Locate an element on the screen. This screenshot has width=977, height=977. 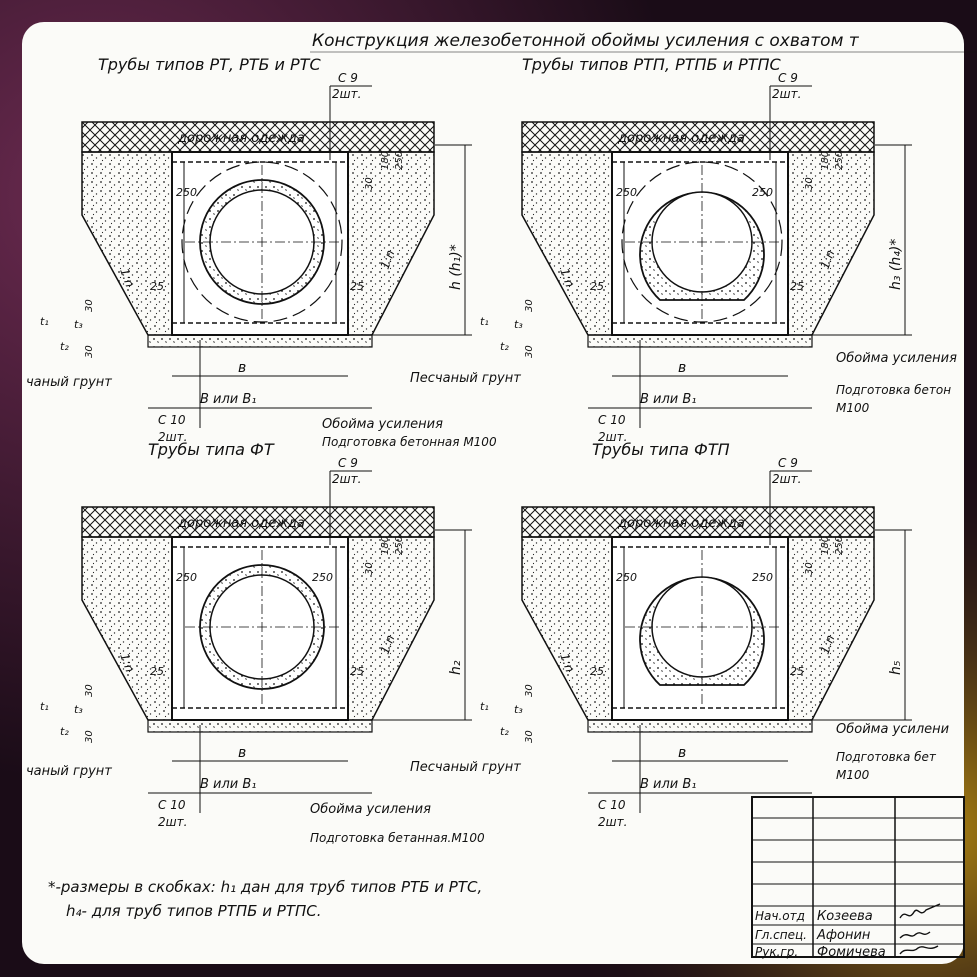
footnote-line-2: h₄- для труб типов РТПБ и РТПС. is located at coordinates (193, 911).